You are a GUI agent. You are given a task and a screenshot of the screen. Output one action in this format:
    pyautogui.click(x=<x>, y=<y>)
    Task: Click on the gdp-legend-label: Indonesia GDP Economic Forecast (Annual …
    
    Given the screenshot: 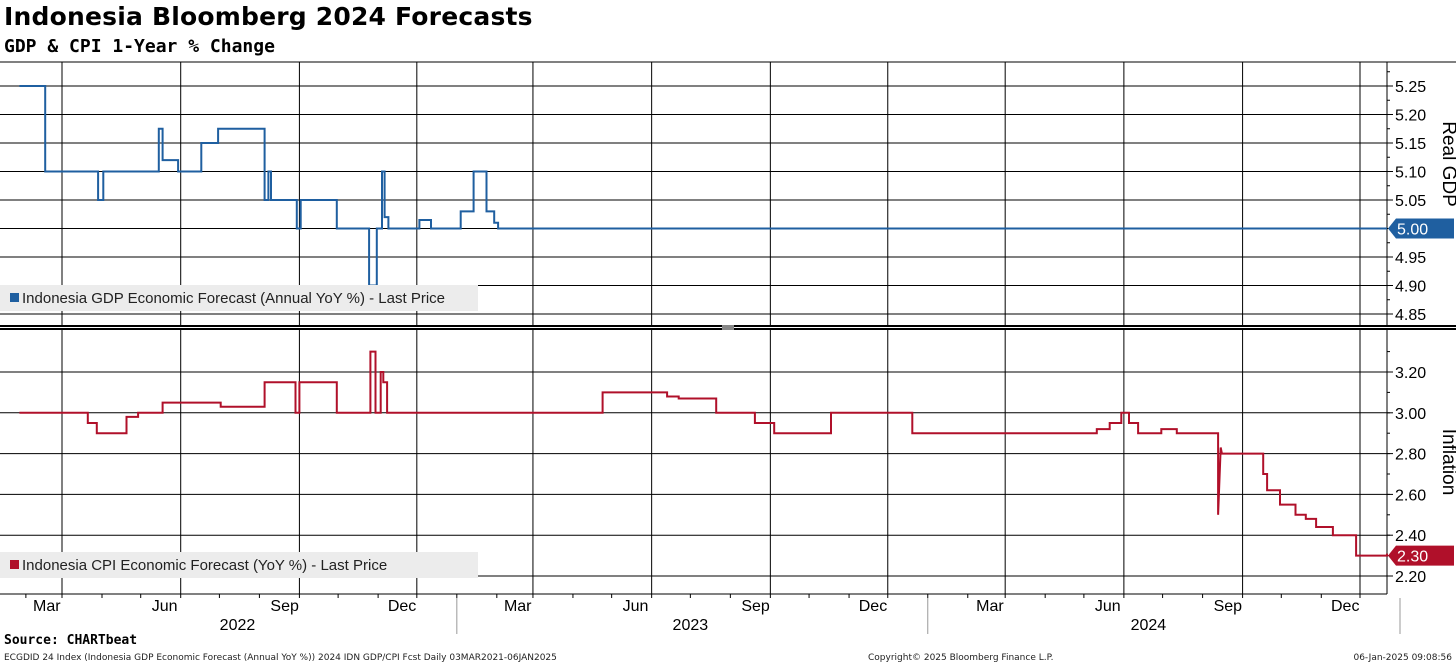 What is the action you would take?
    pyautogui.click(x=233, y=298)
    